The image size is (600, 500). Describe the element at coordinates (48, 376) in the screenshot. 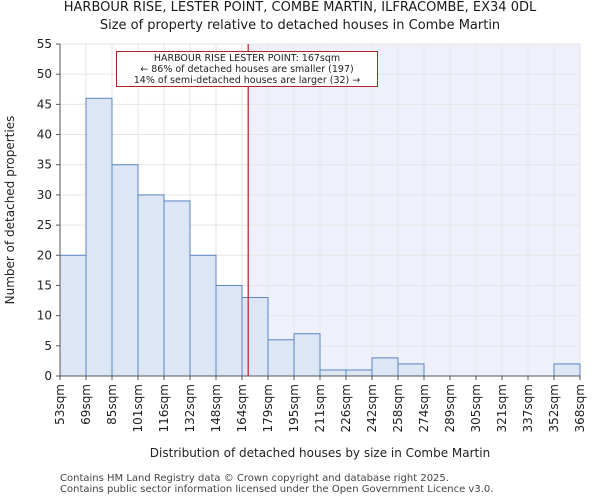

I see `y-tick-label: 0` at that location.